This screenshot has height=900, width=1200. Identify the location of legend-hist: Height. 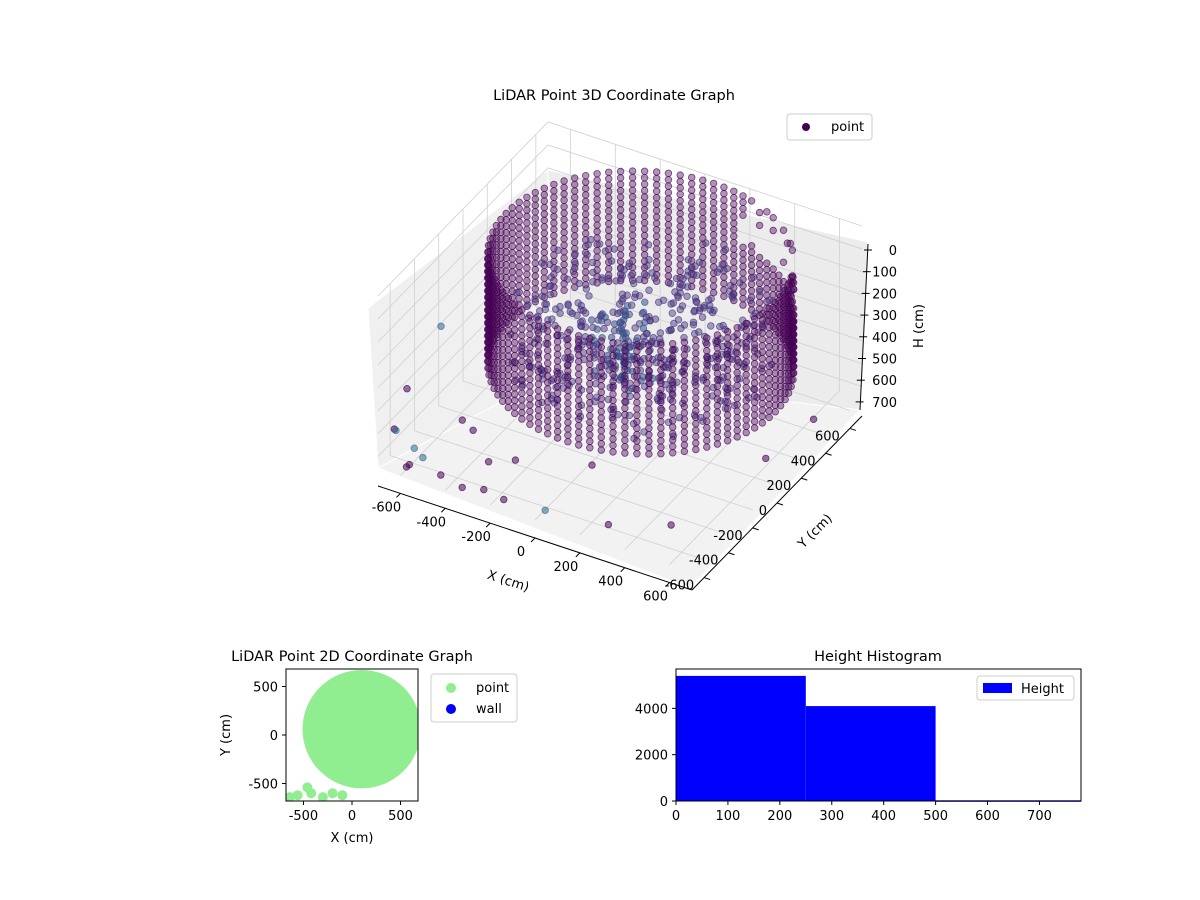
(1025, 688).